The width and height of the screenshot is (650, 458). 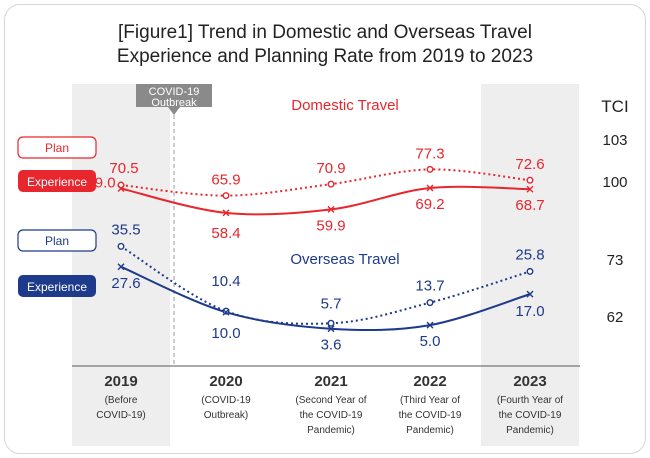 What do you see at coordinates (615, 317) in the screenshot?
I see `tci-overseas-experience: 62` at bounding box center [615, 317].